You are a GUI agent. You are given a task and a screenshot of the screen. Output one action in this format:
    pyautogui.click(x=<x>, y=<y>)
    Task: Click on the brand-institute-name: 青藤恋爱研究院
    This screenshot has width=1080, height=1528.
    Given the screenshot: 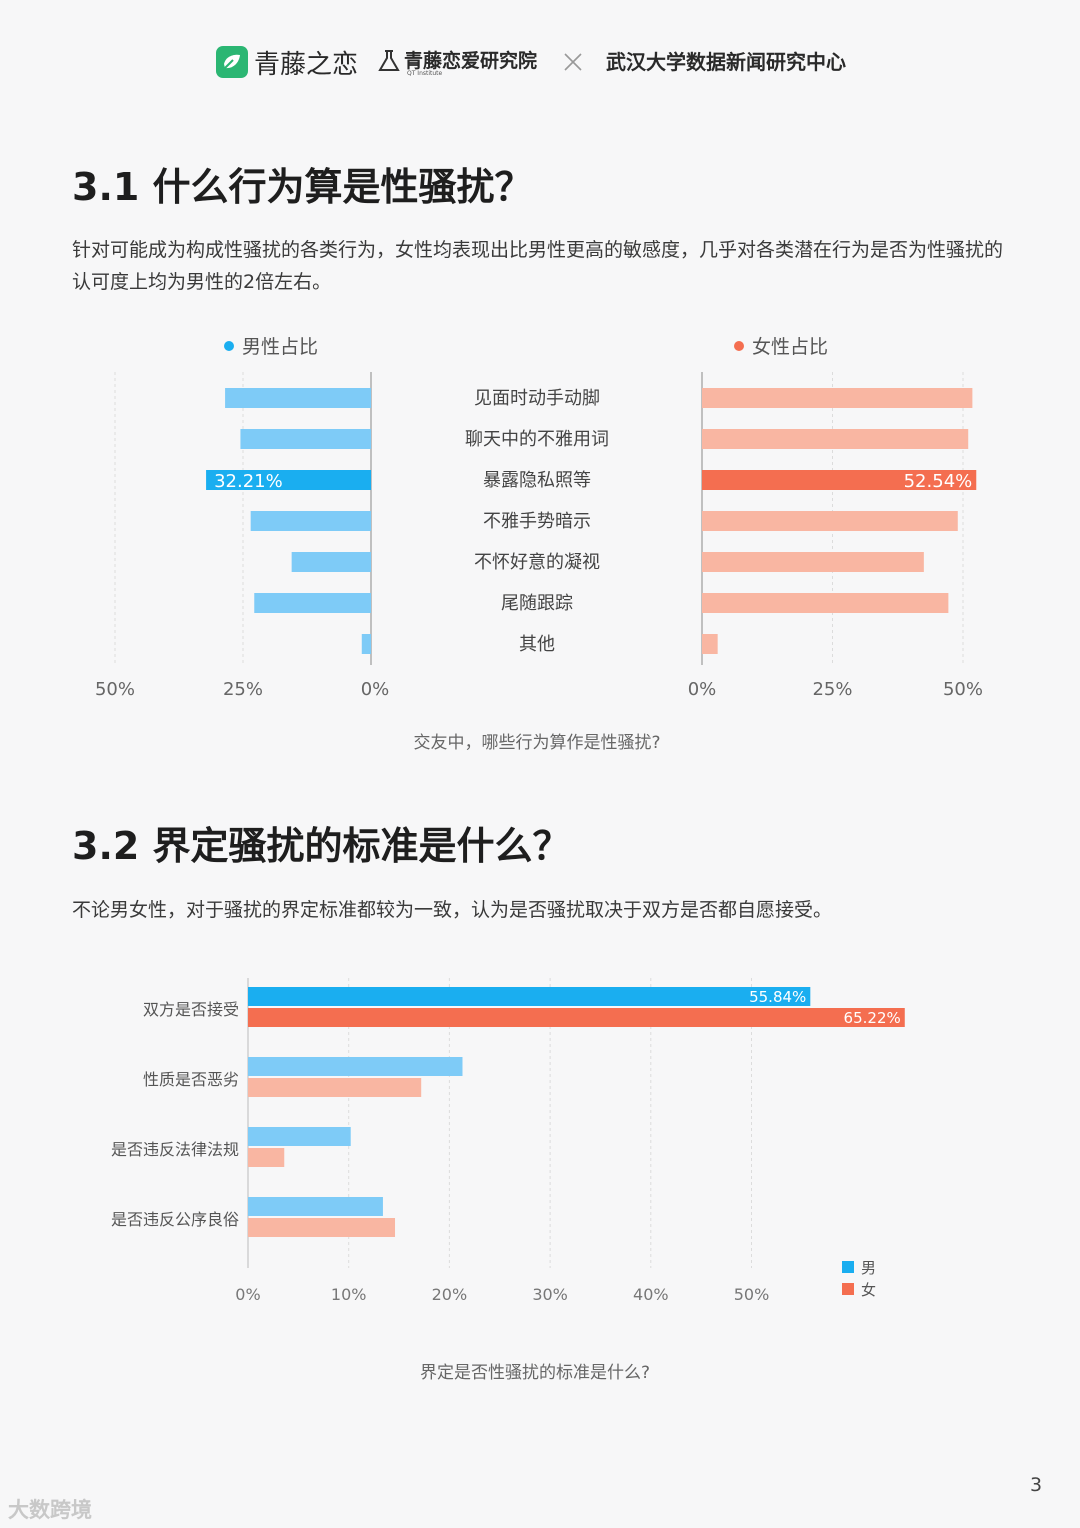 What is the action you would take?
    pyautogui.click(x=471, y=61)
    